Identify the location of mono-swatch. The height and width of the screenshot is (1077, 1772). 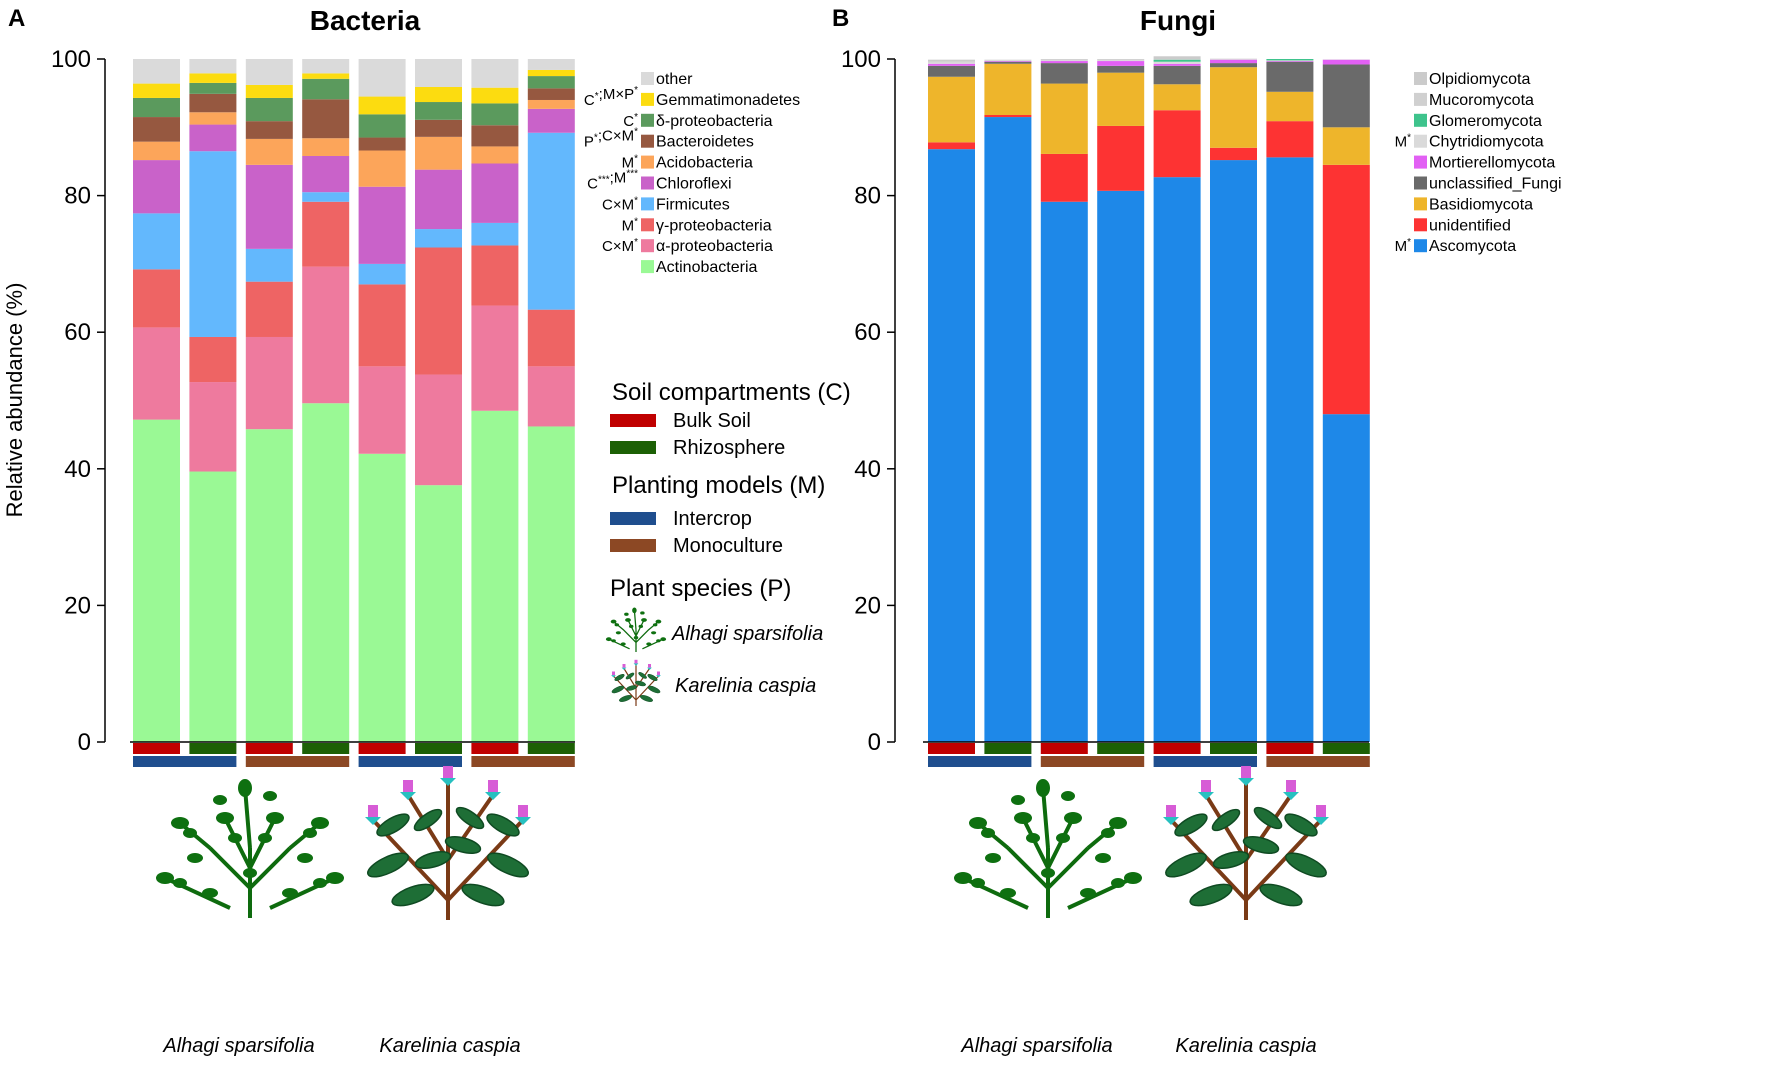
(633, 545).